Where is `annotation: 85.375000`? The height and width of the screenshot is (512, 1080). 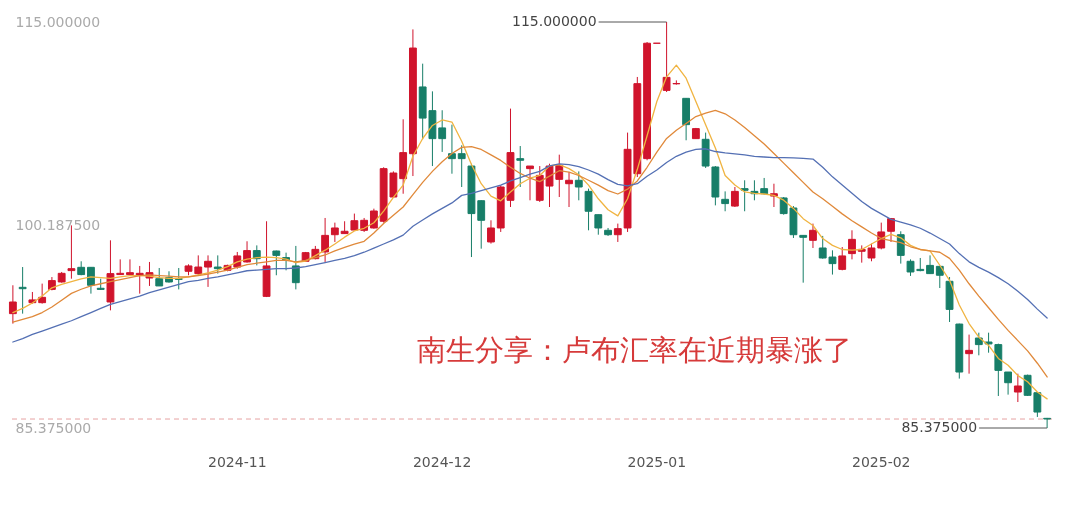 annotation: 85.375000 is located at coordinates (939, 427).